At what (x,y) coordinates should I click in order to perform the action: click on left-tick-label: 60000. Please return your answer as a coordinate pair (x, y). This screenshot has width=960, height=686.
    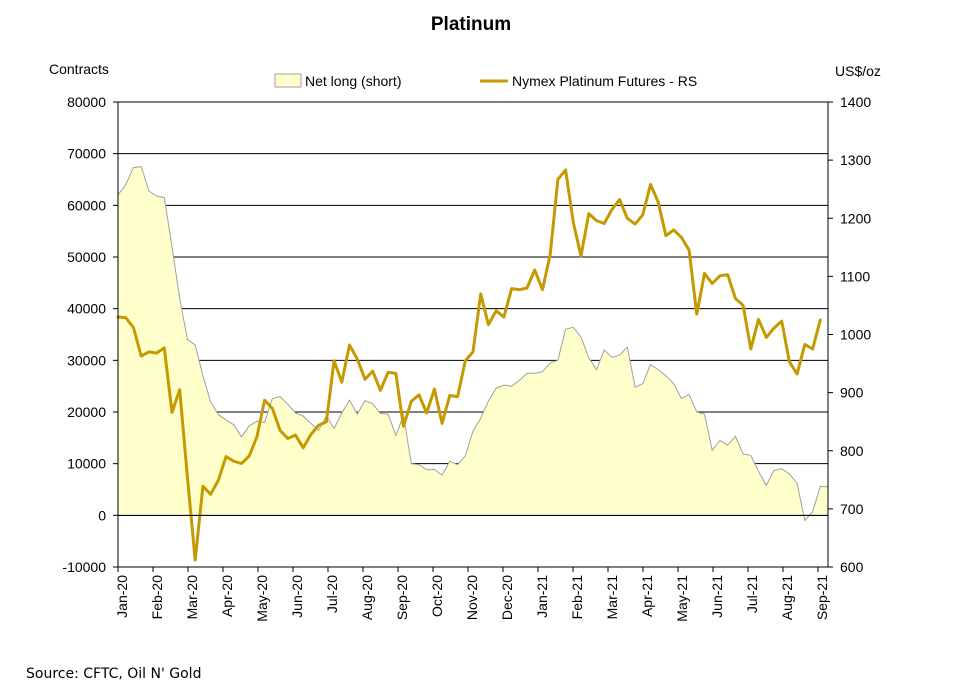
    Looking at the image, I should click on (86, 205).